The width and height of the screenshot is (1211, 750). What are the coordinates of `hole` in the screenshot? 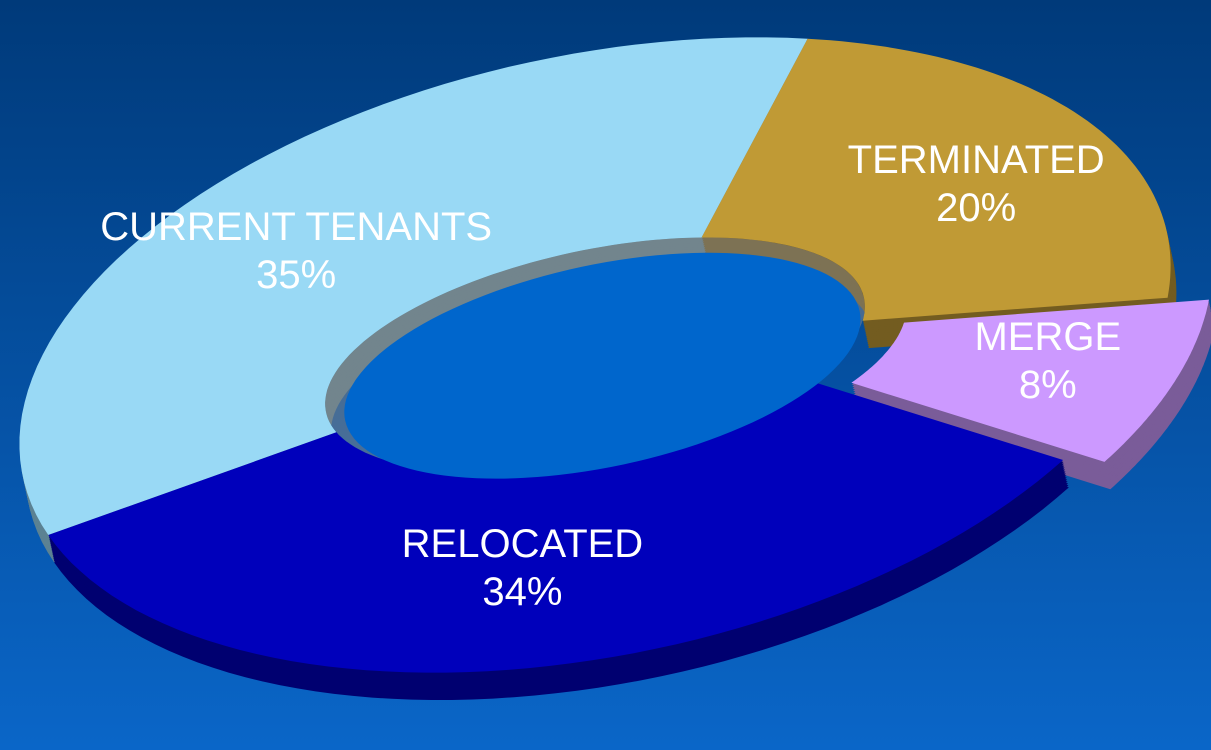 It's located at (602, 365).